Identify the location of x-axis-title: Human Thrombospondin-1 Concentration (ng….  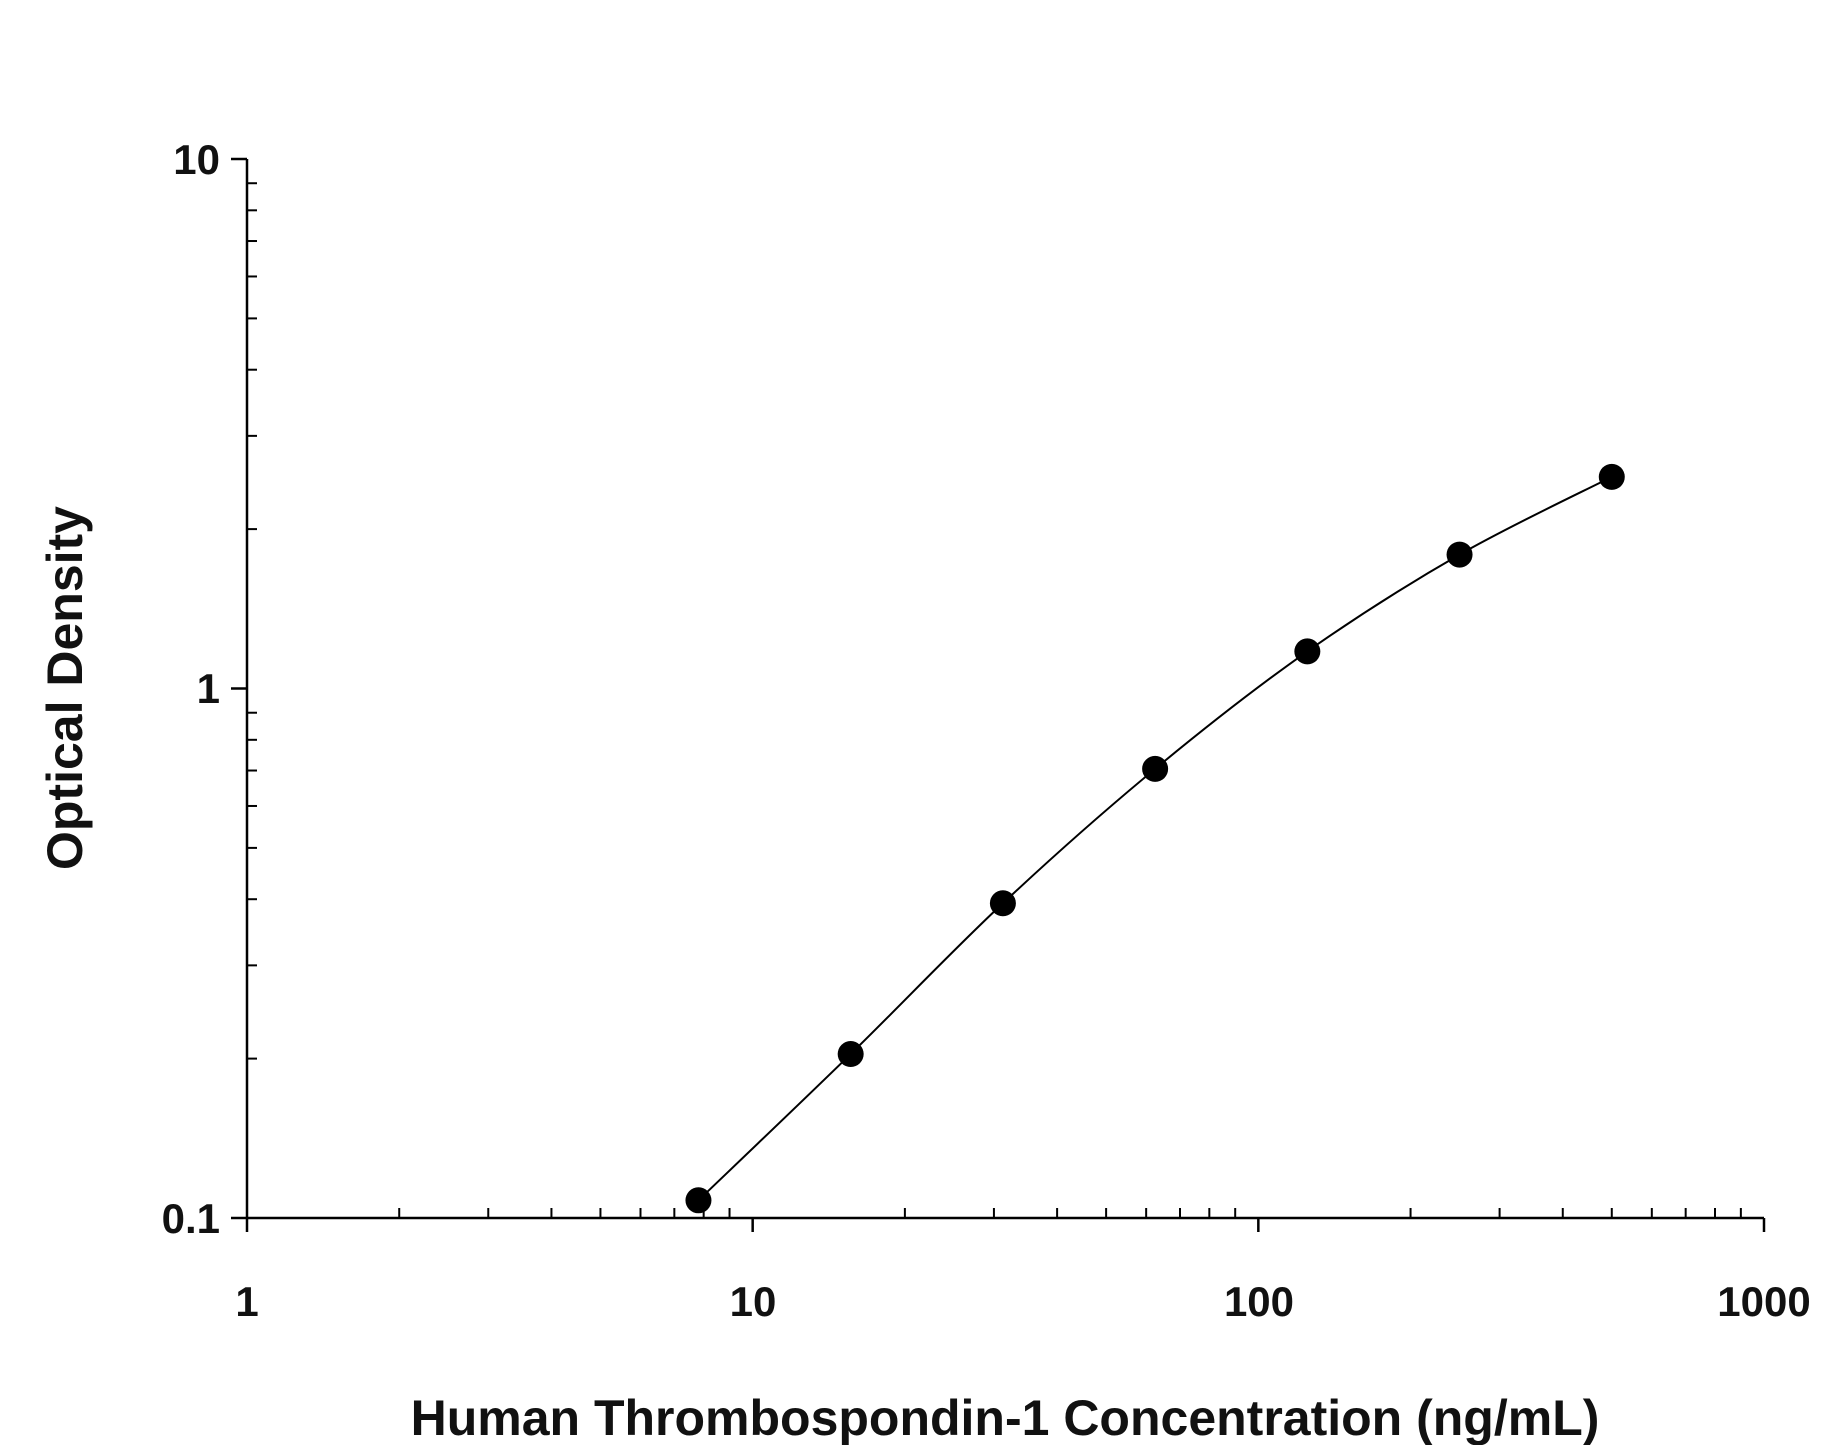
(1005, 1417).